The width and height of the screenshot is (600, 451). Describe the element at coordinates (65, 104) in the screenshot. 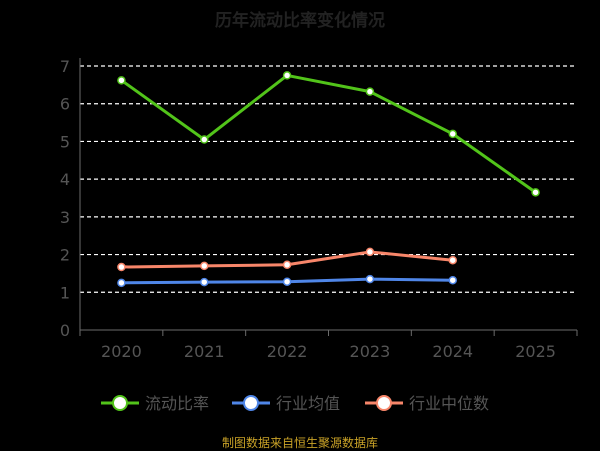

I see `y-tick-label: 6` at that location.